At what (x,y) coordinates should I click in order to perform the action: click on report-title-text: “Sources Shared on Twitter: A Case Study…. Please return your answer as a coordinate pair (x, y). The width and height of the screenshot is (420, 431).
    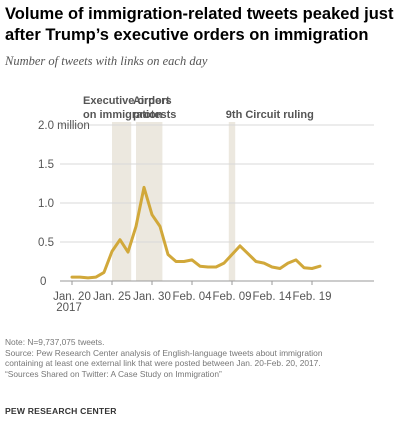
    Looking at the image, I should click on (113, 373).